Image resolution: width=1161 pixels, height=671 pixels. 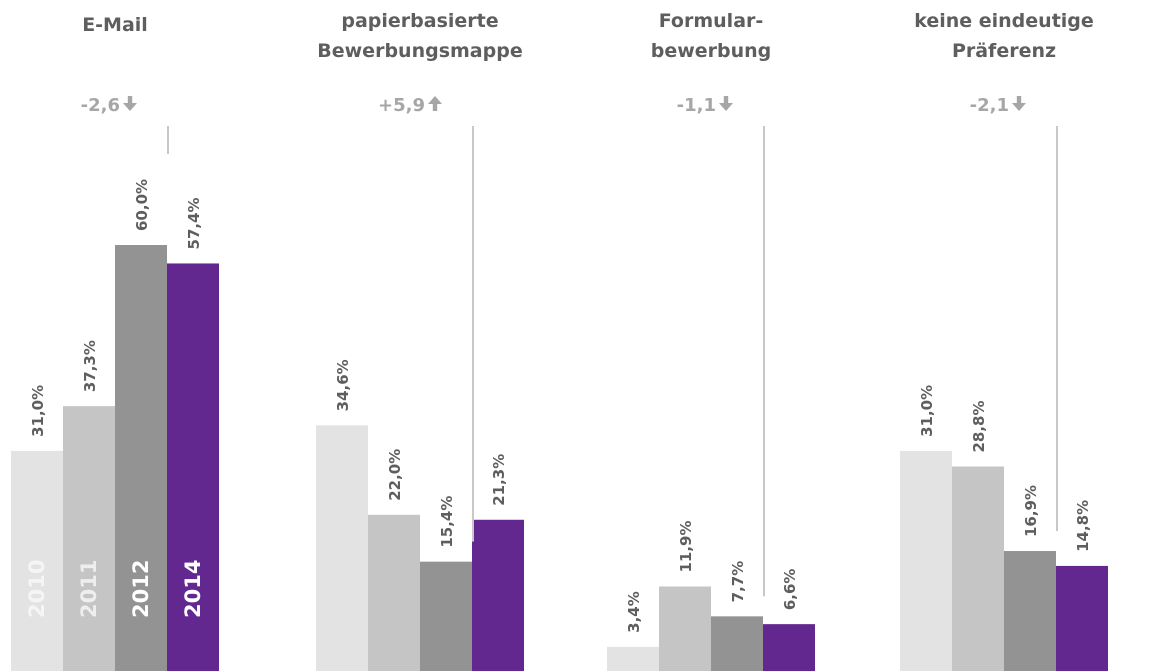 I want to click on legend-label-2010: 2010, so click(x=37, y=589).